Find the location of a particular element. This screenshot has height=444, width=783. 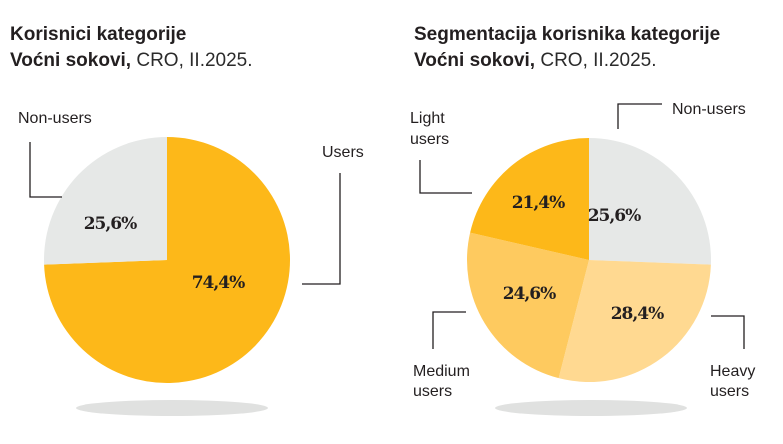

value-label-light-users: 21,4% is located at coordinates (538, 203).